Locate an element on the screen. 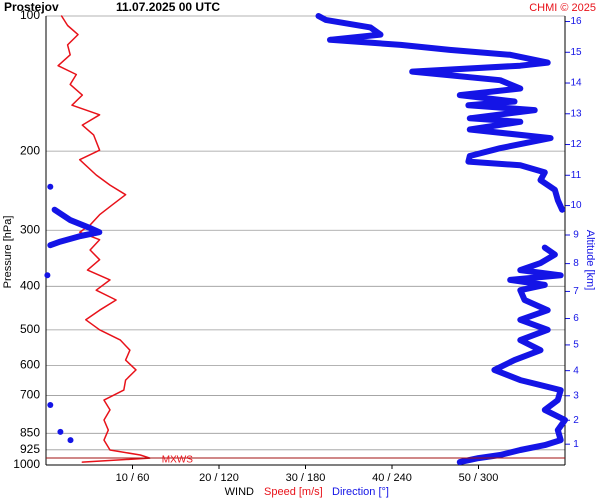  y-tick-label: 600 is located at coordinates (30, 365).